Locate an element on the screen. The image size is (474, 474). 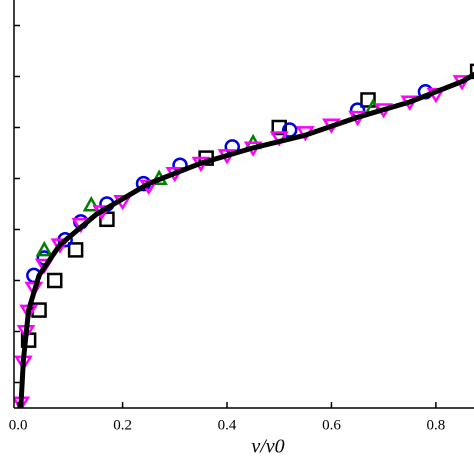
x-tick-label: 0.8 is located at coordinates (436, 425).